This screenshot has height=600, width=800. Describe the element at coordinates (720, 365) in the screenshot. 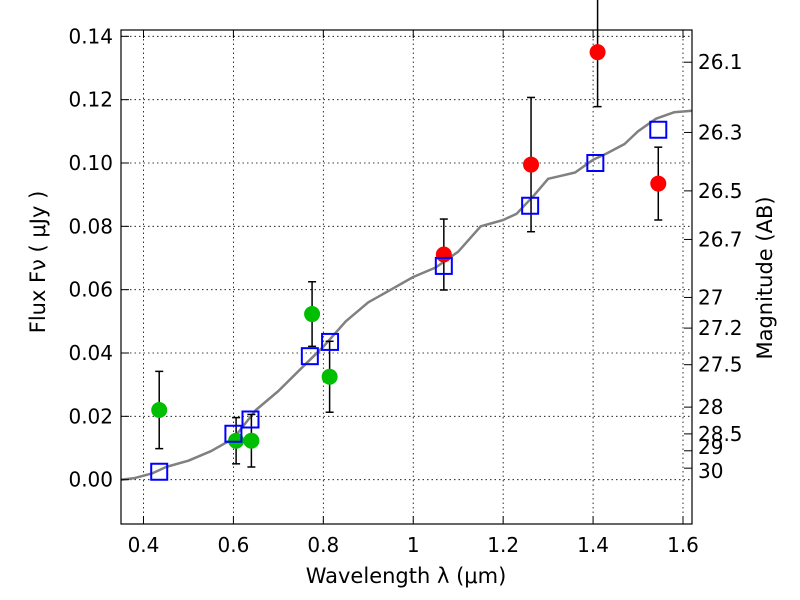

I see `mag-tick-label: 27.5` at that location.